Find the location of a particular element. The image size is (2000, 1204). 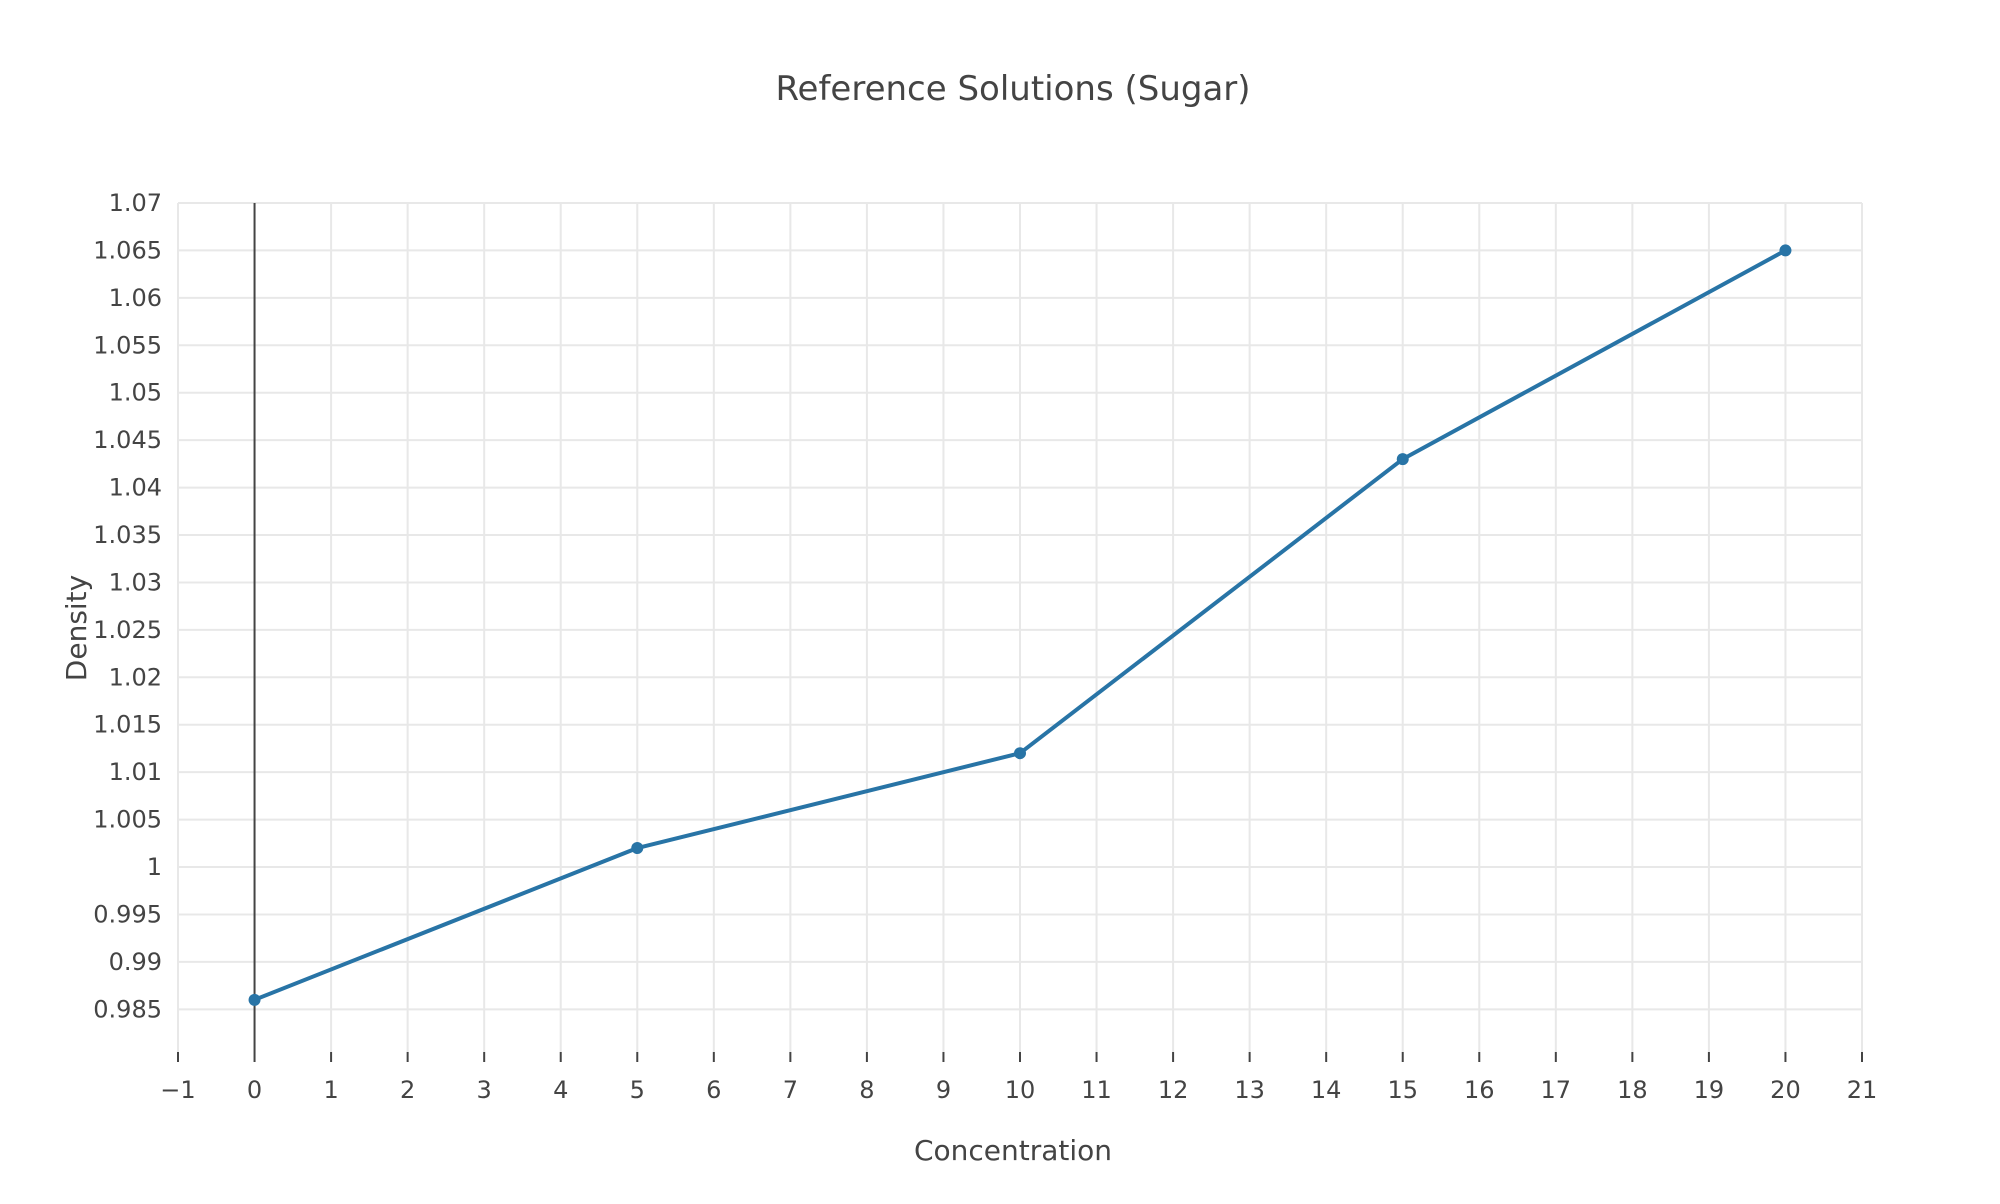

y-tick-label: 1.03 is located at coordinates (135, 582).